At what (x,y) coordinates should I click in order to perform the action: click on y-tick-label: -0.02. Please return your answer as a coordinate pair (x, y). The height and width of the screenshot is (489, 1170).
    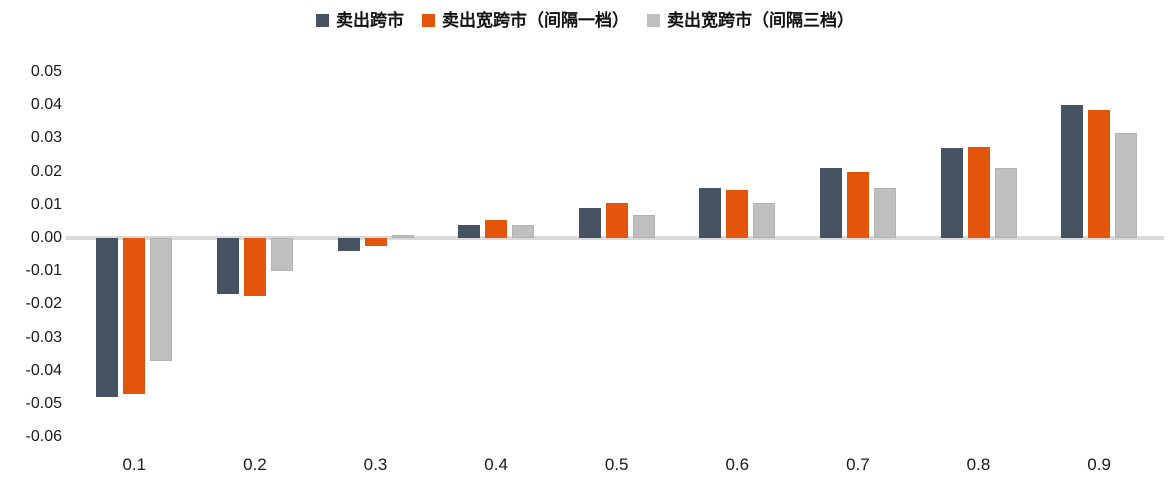
    Looking at the image, I should click on (43, 304).